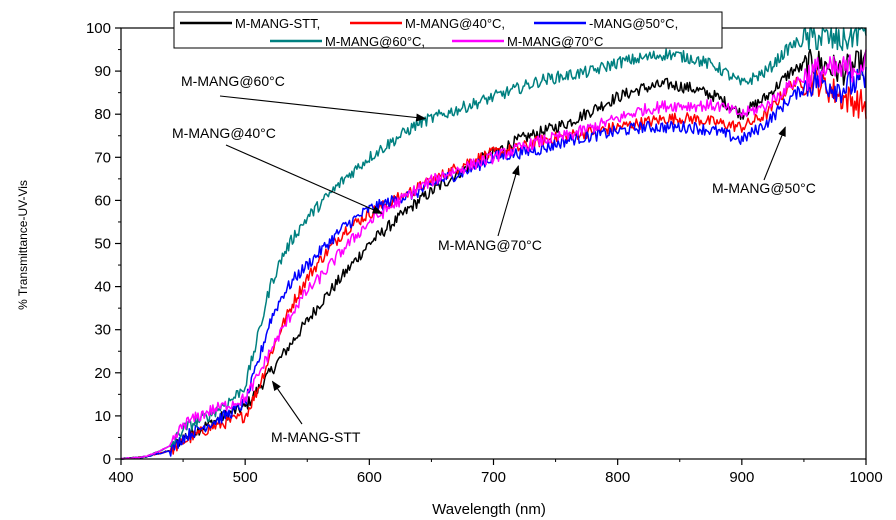 The height and width of the screenshot is (520, 896). Describe the element at coordinates (23, 245) in the screenshot. I see `y-axis-title: % Transmittance-UV-Vis` at that location.